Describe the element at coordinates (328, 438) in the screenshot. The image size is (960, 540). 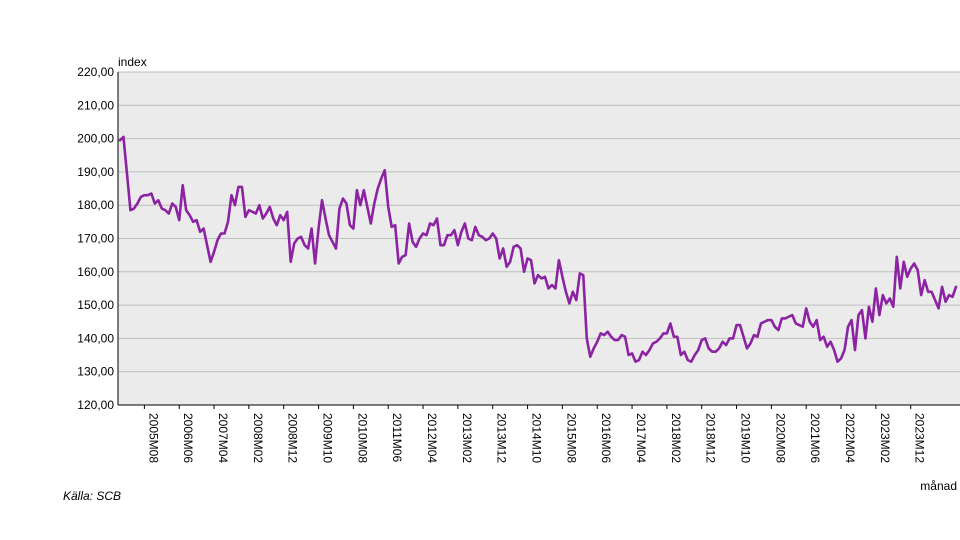
I see `x-tick-label: 2009M10` at that location.